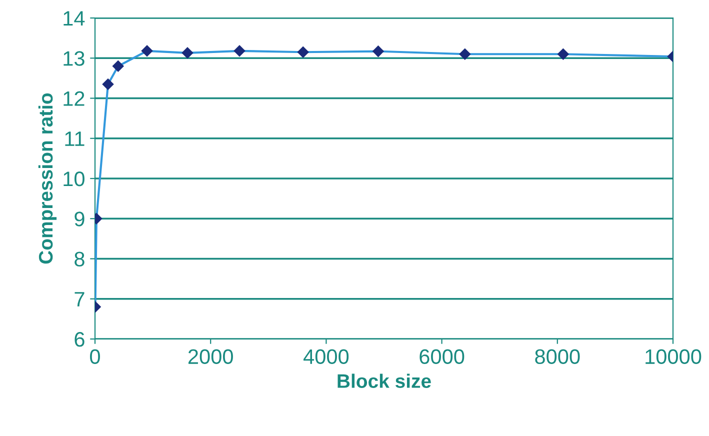 This screenshot has width=709, height=436. I want to click on y-tick-label: 14, so click(74, 18).